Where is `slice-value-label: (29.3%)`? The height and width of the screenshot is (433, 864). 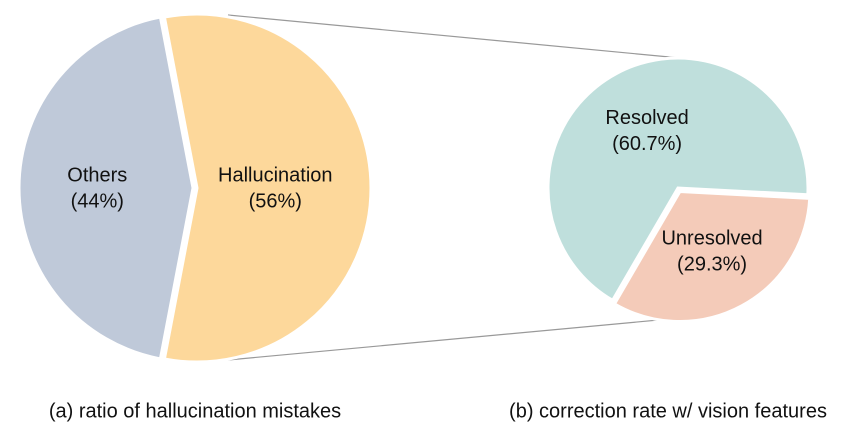 slice-value-label: (29.3%) is located at coordinates (712, 264).